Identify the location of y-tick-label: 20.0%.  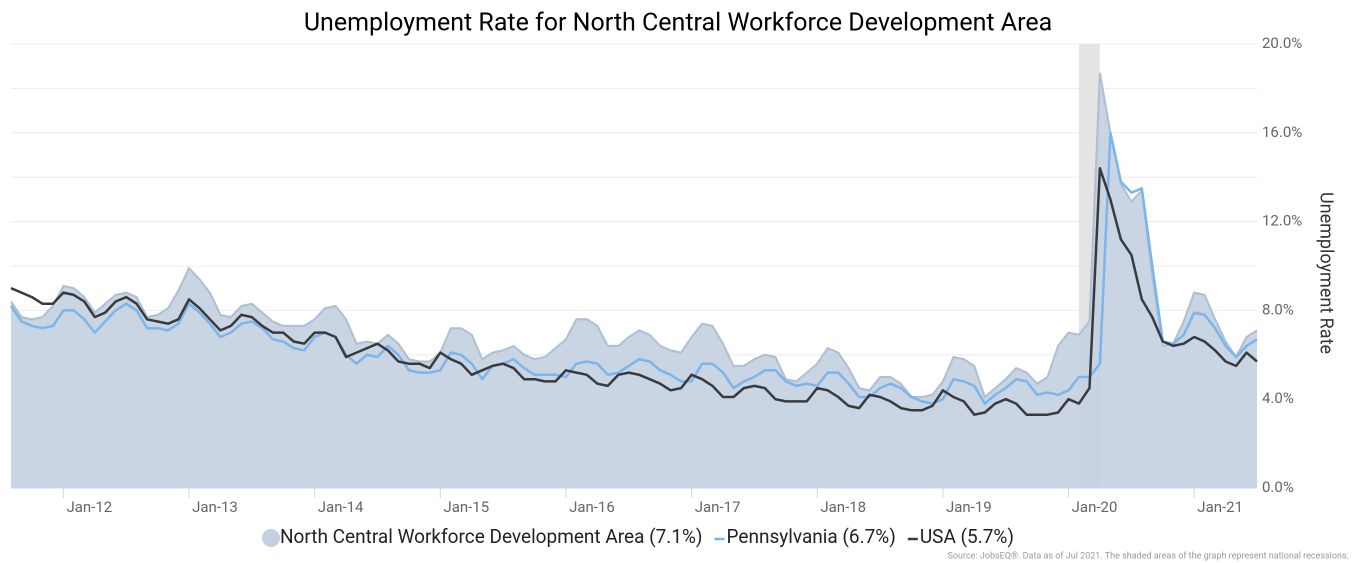
(1282, 43).